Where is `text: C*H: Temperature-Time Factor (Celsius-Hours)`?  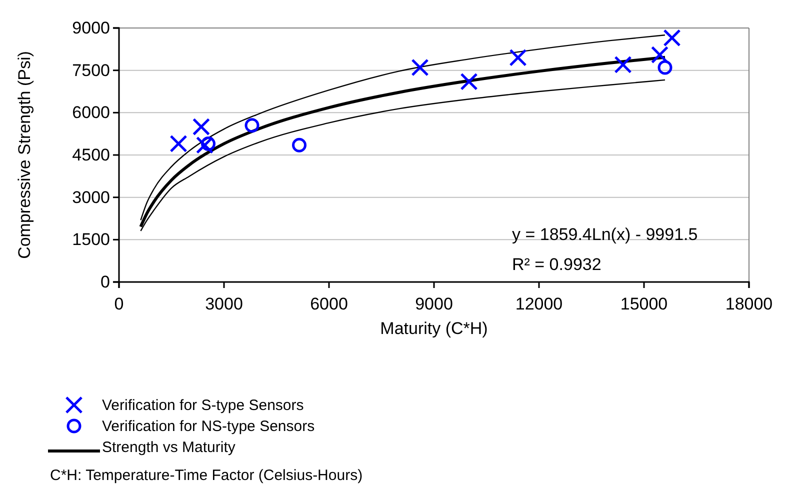
text: C*H: Temperature-Time Factor (Celsius-Hours) is located at coordinates (206, 475).